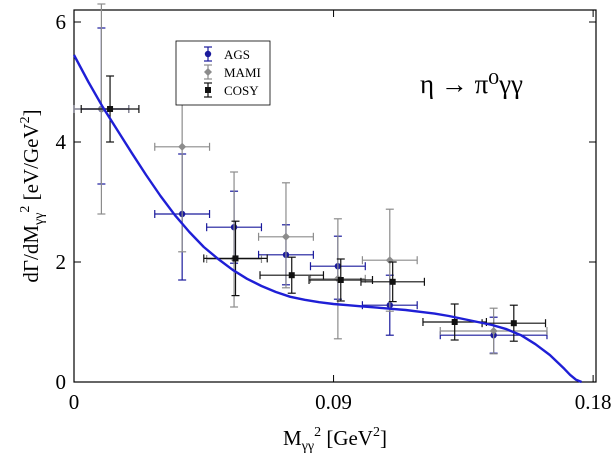 The height and width of the screenshot is (455, 615). What do you see at coordinates (335, 439) in the screenshot?
I see `x-axis-label: Mγγ2 [GeV2]` at bounding box center [335, 439].